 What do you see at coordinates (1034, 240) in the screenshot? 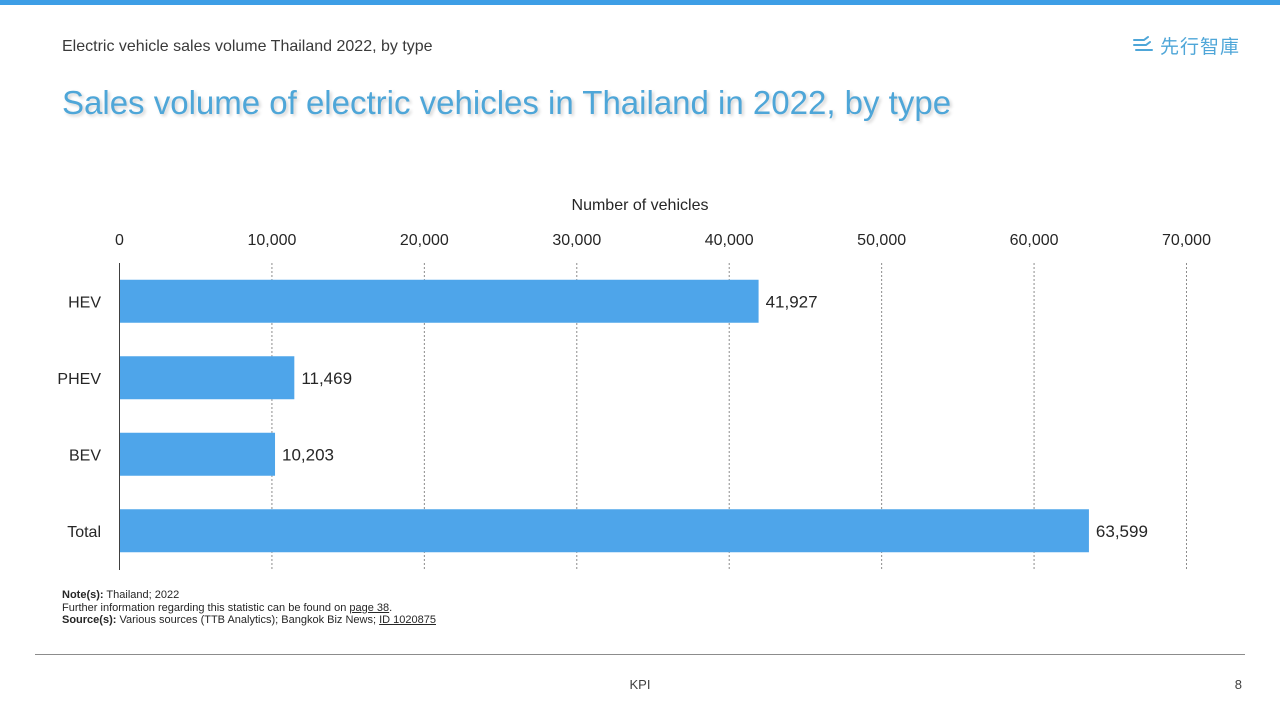
I see `x-tick-label: 60,000` at bounding box center [1034, 240].